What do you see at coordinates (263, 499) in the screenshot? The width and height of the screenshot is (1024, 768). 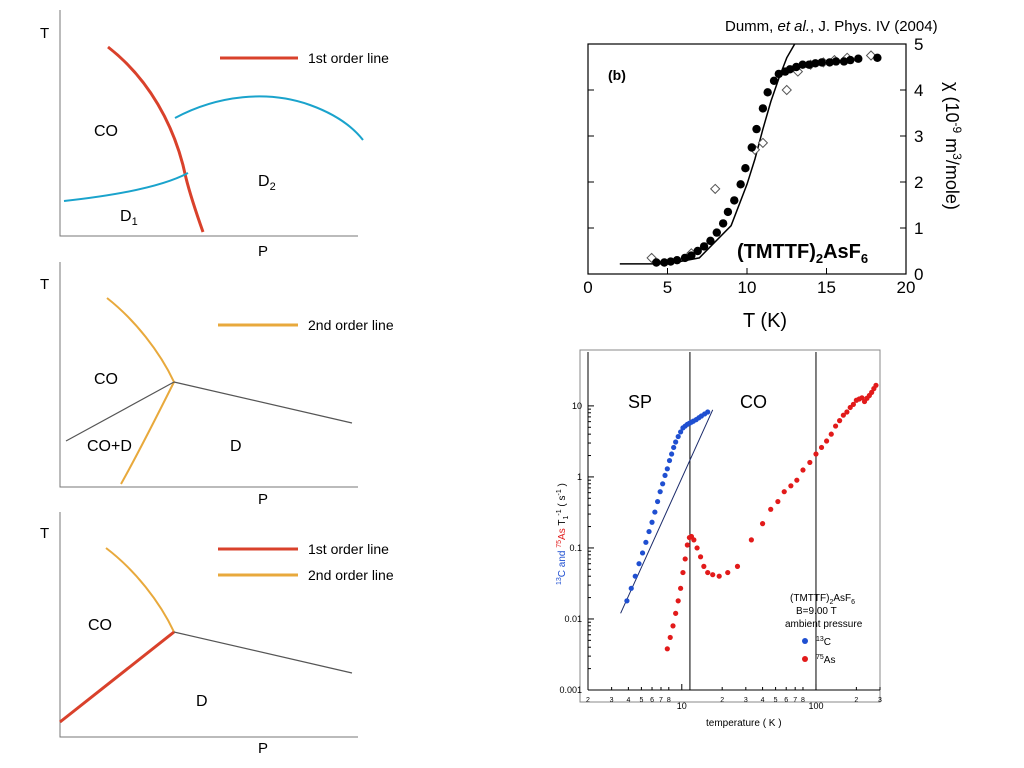 I see `phase-2-xlabel: P` at bounding box center [263, 499].